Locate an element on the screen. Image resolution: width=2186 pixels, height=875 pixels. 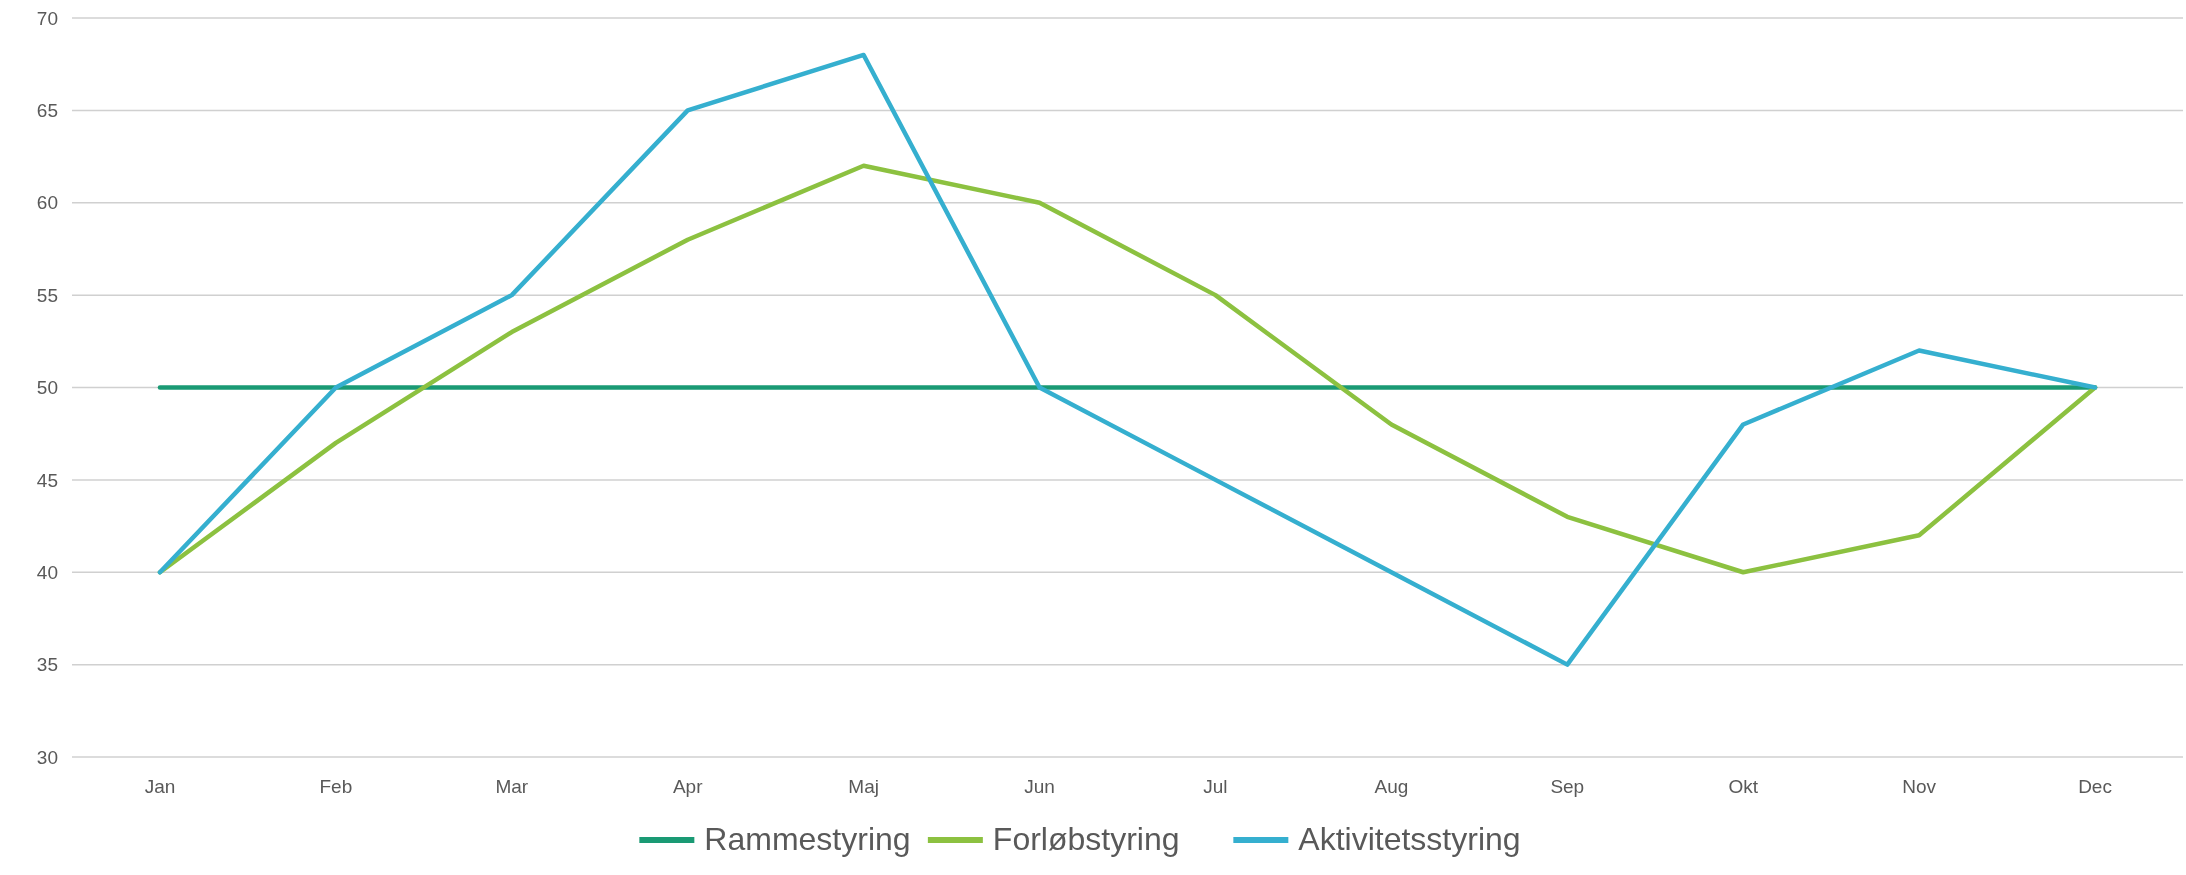
y-tick-label: 70 is located at coordinates (47, 18).